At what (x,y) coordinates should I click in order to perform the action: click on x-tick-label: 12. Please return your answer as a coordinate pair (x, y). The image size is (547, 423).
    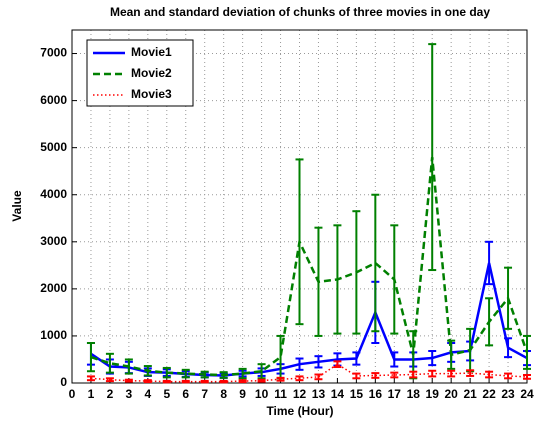
    Looking at the image, I should click on (300, 394).